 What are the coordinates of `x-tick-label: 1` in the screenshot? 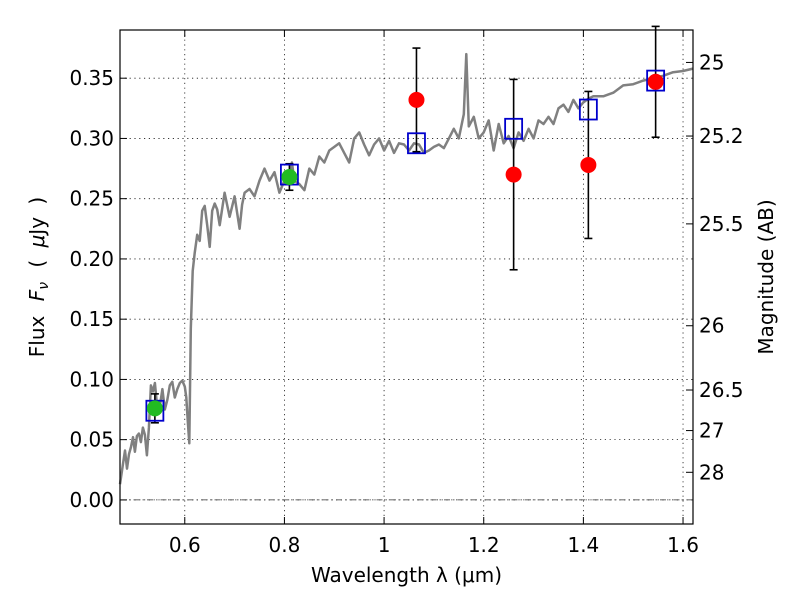 It's located at (384, 545).